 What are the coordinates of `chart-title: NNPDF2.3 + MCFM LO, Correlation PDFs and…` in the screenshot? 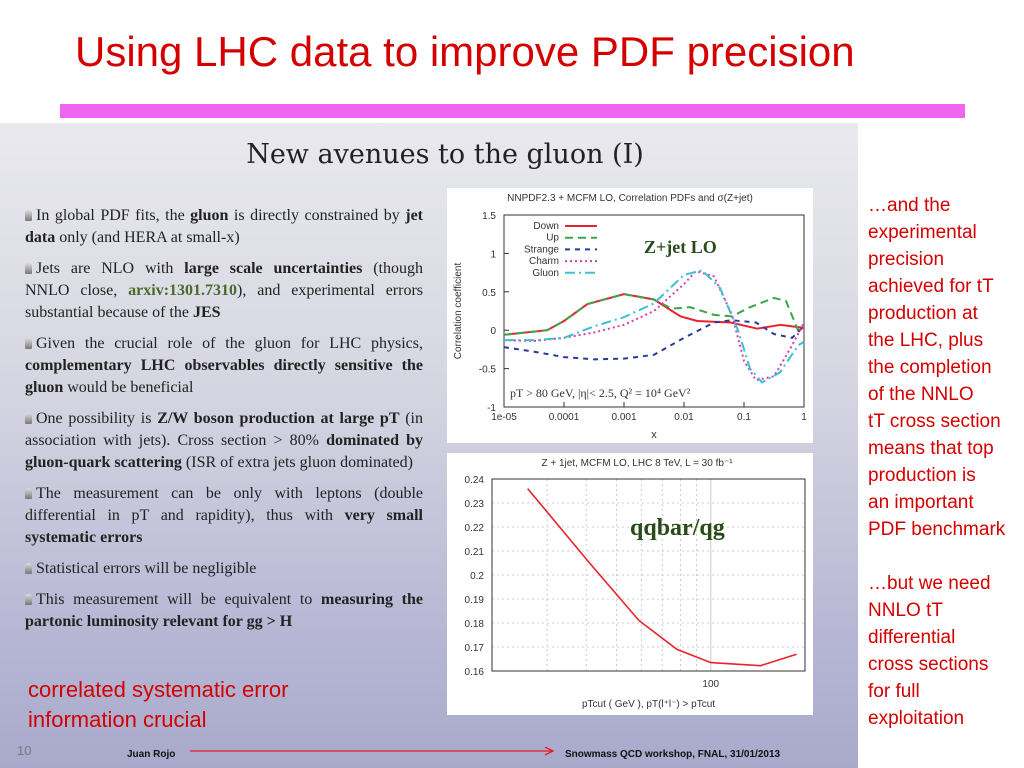 It's located at (630, 198).